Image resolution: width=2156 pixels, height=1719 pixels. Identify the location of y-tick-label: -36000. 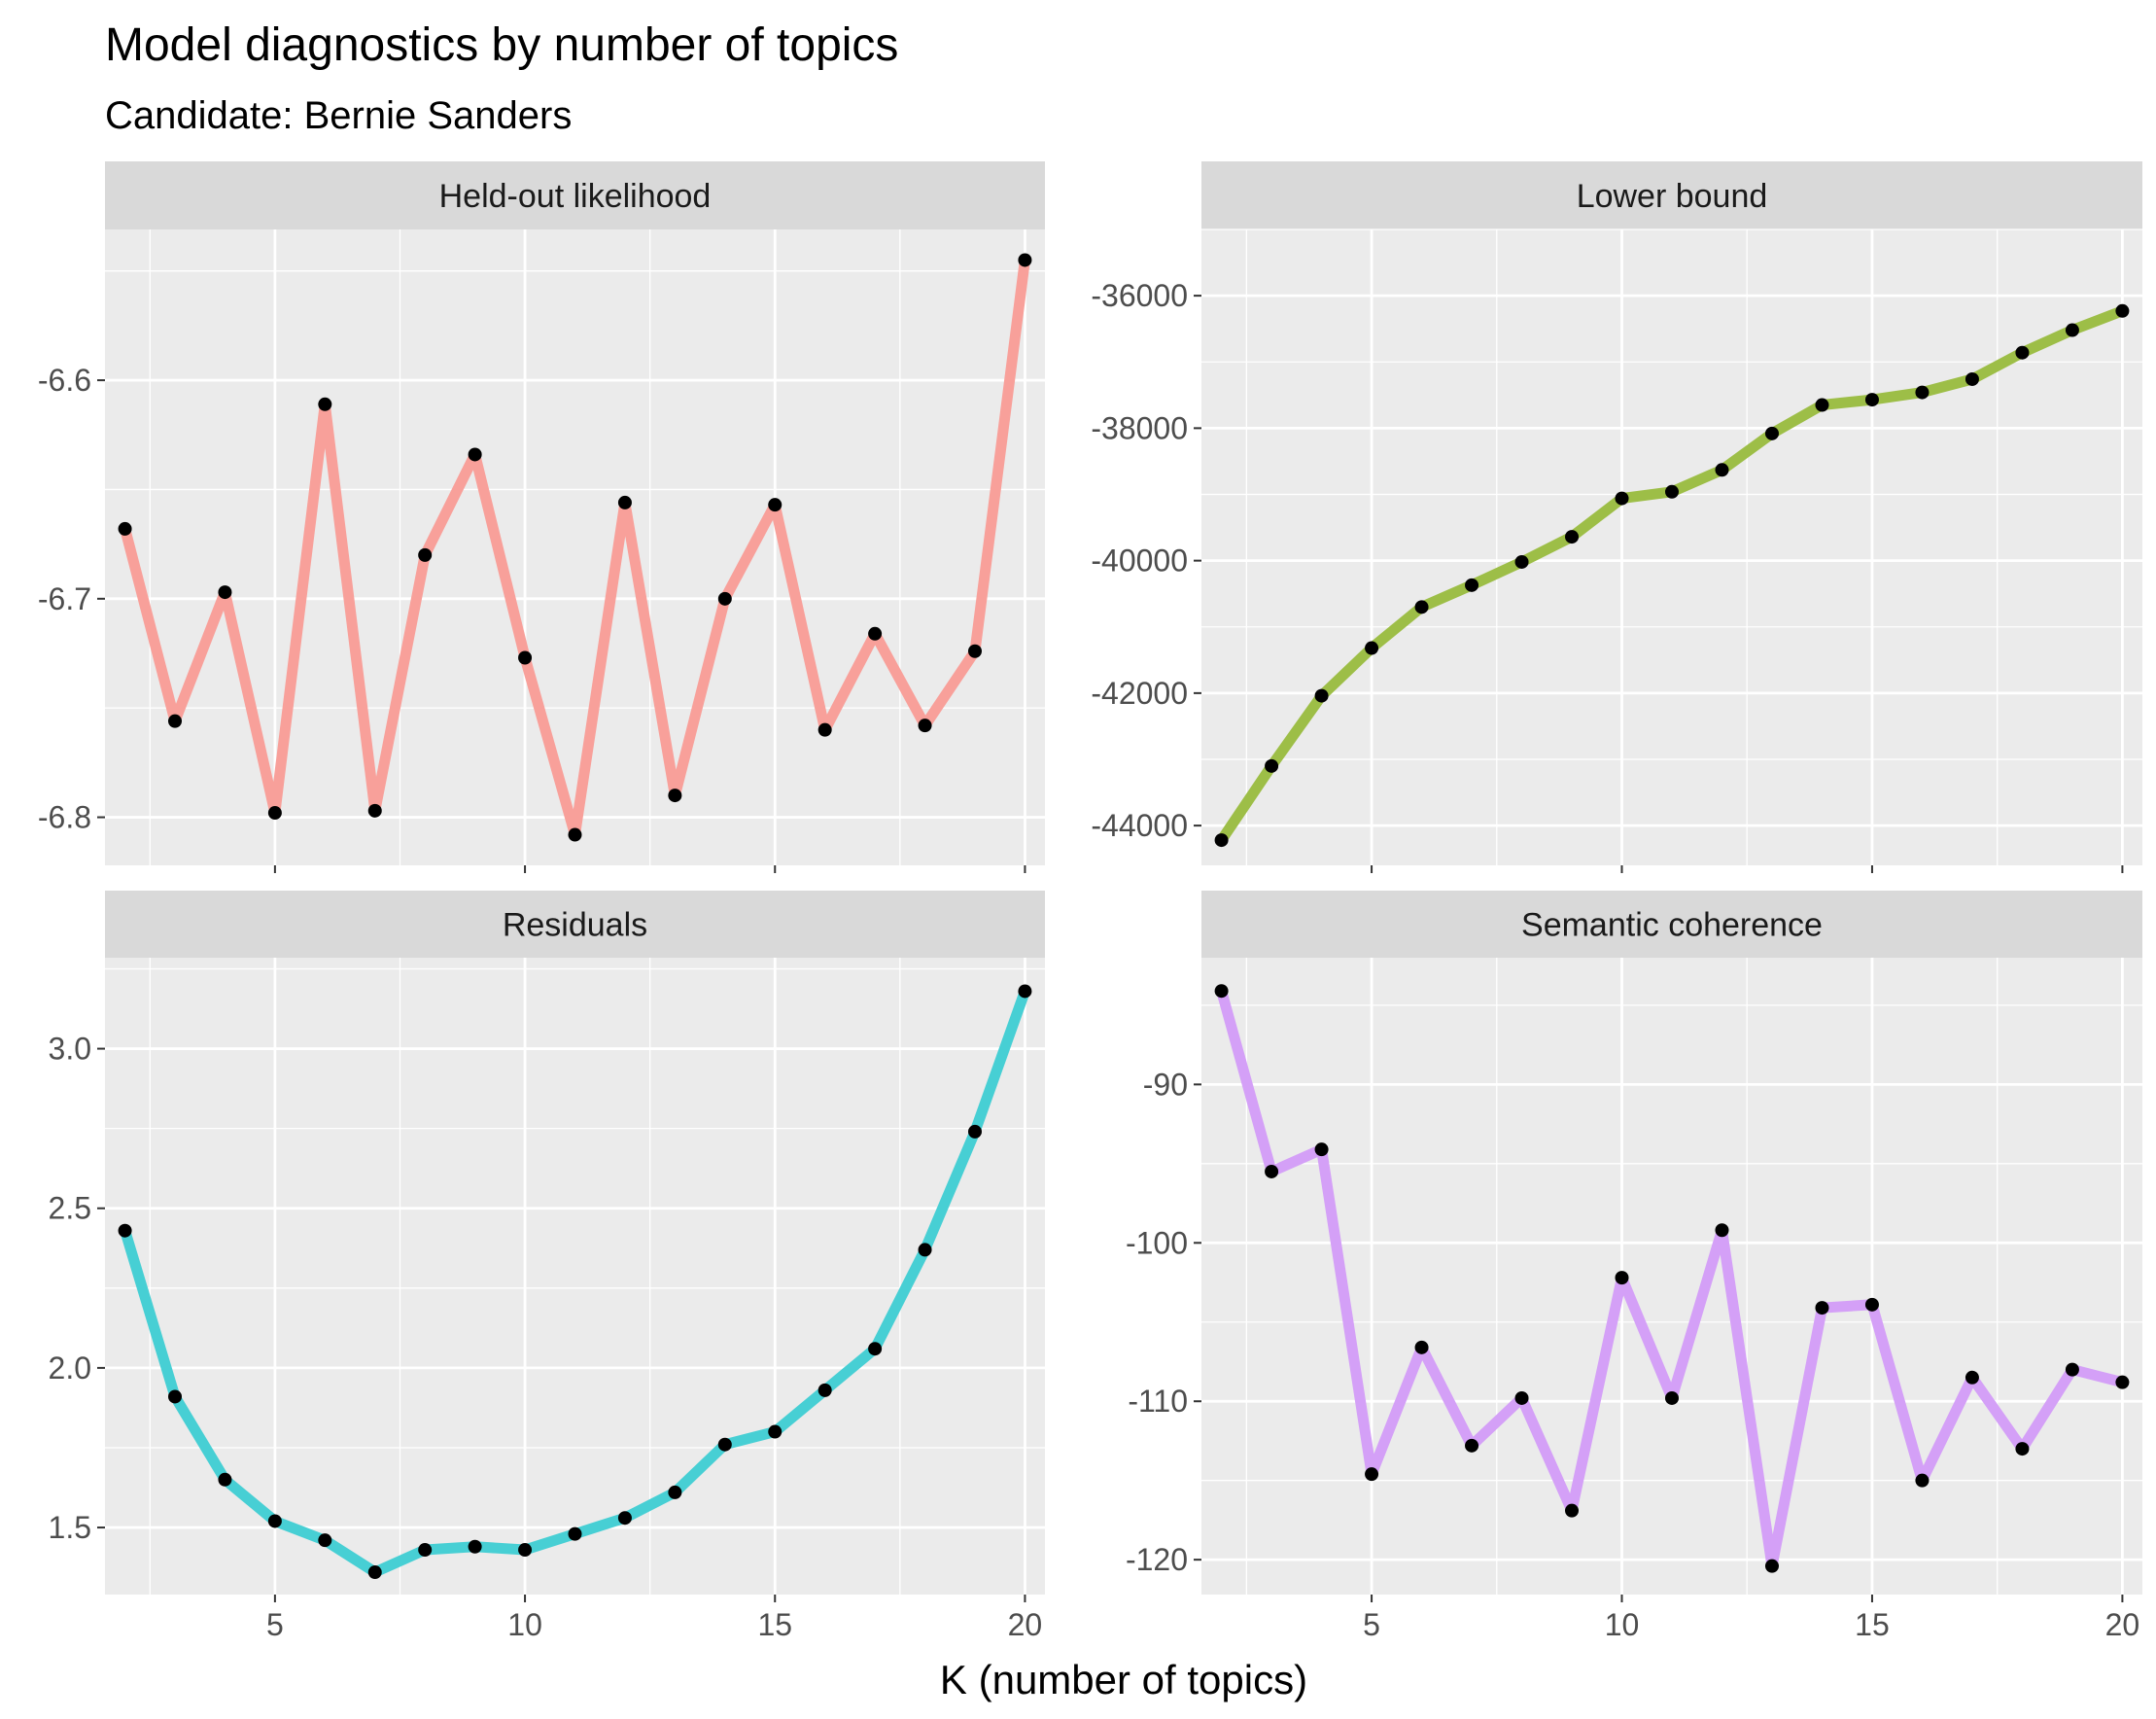
(1139, 295).